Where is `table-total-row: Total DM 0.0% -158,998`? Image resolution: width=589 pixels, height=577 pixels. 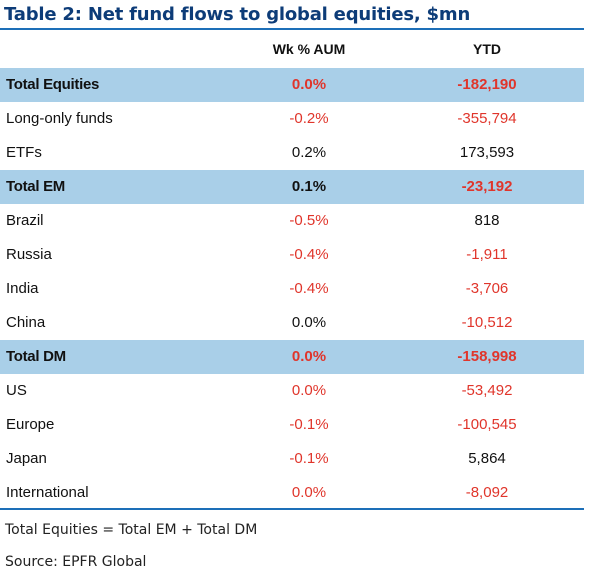 table-total-row: Total DM 0.0% -158,998 is located at coordinates (292, 357).